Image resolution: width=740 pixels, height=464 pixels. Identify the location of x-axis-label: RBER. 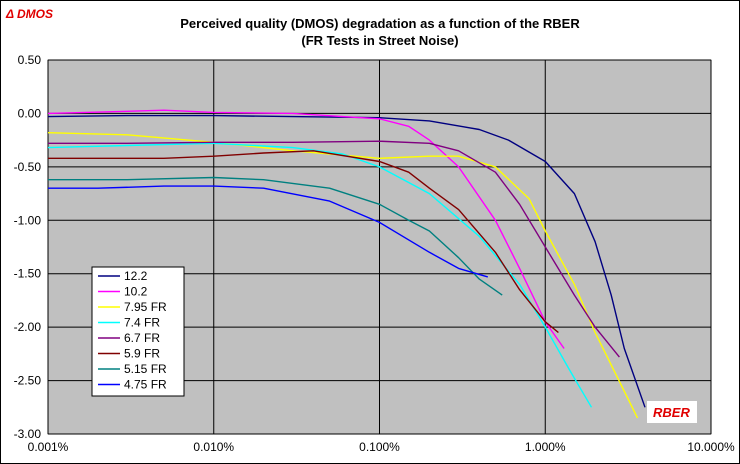
(671, 412).